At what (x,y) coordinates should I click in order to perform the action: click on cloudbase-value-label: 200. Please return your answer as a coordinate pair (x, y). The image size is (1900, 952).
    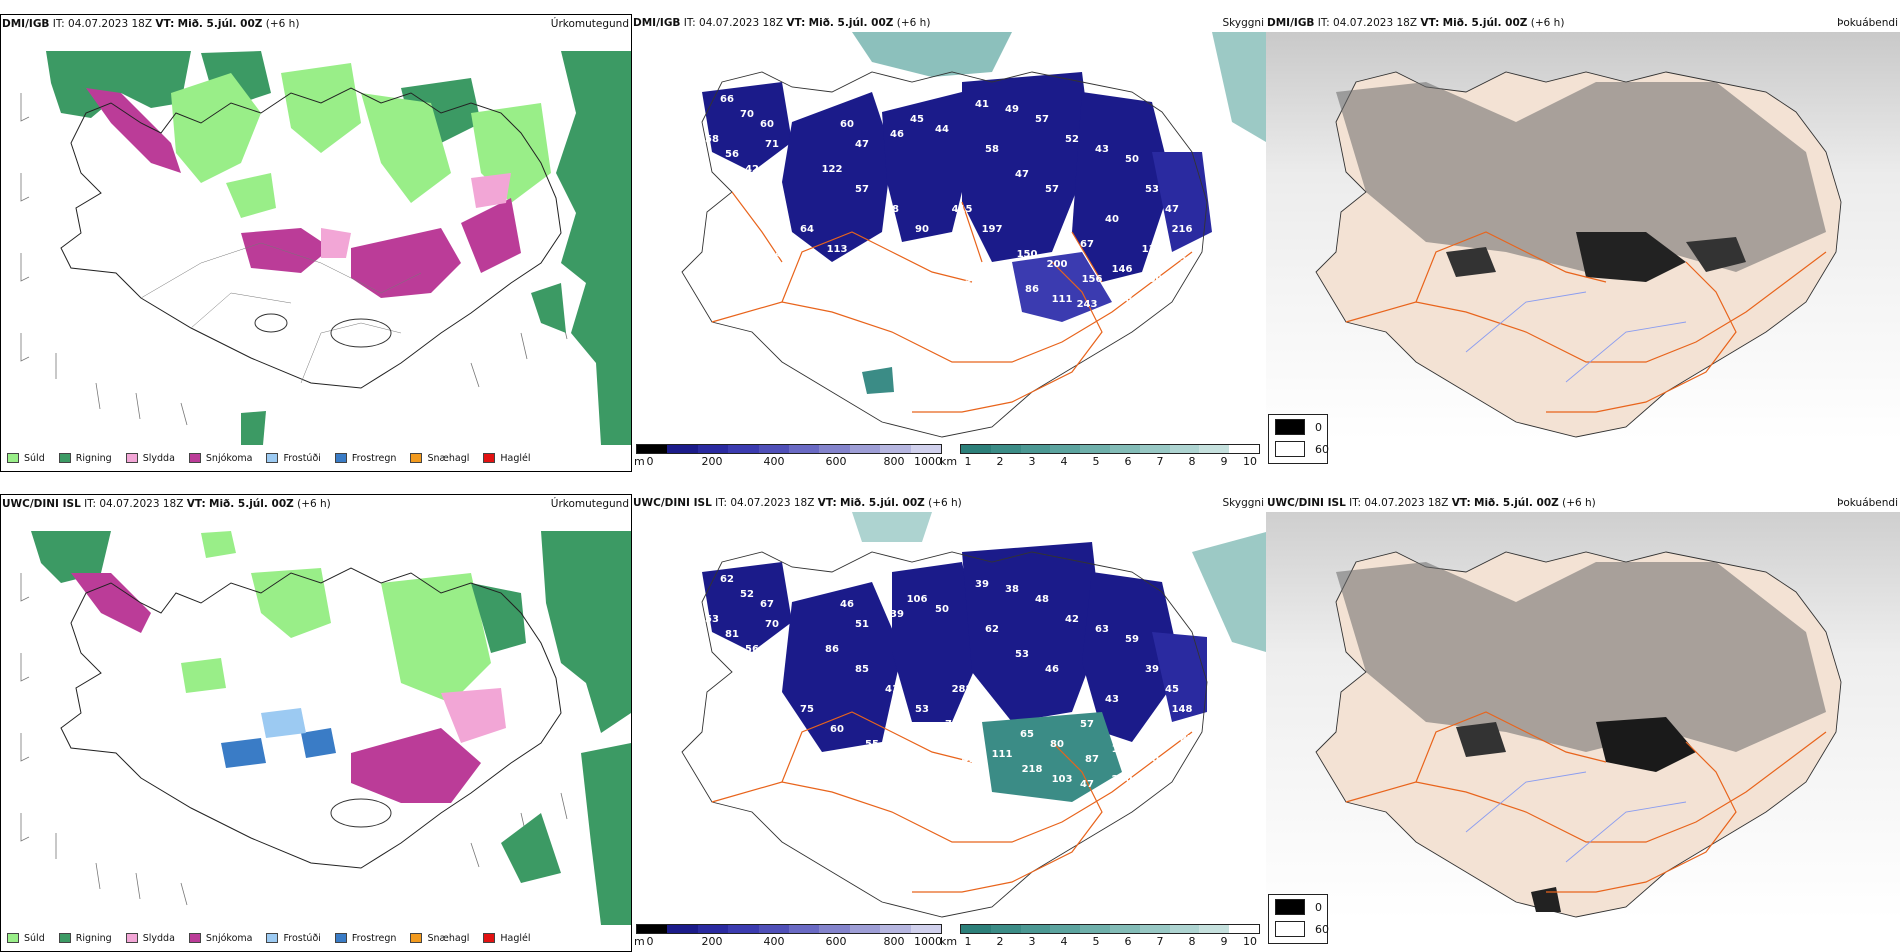
    Looking at the image, I should click on (1057, 264).